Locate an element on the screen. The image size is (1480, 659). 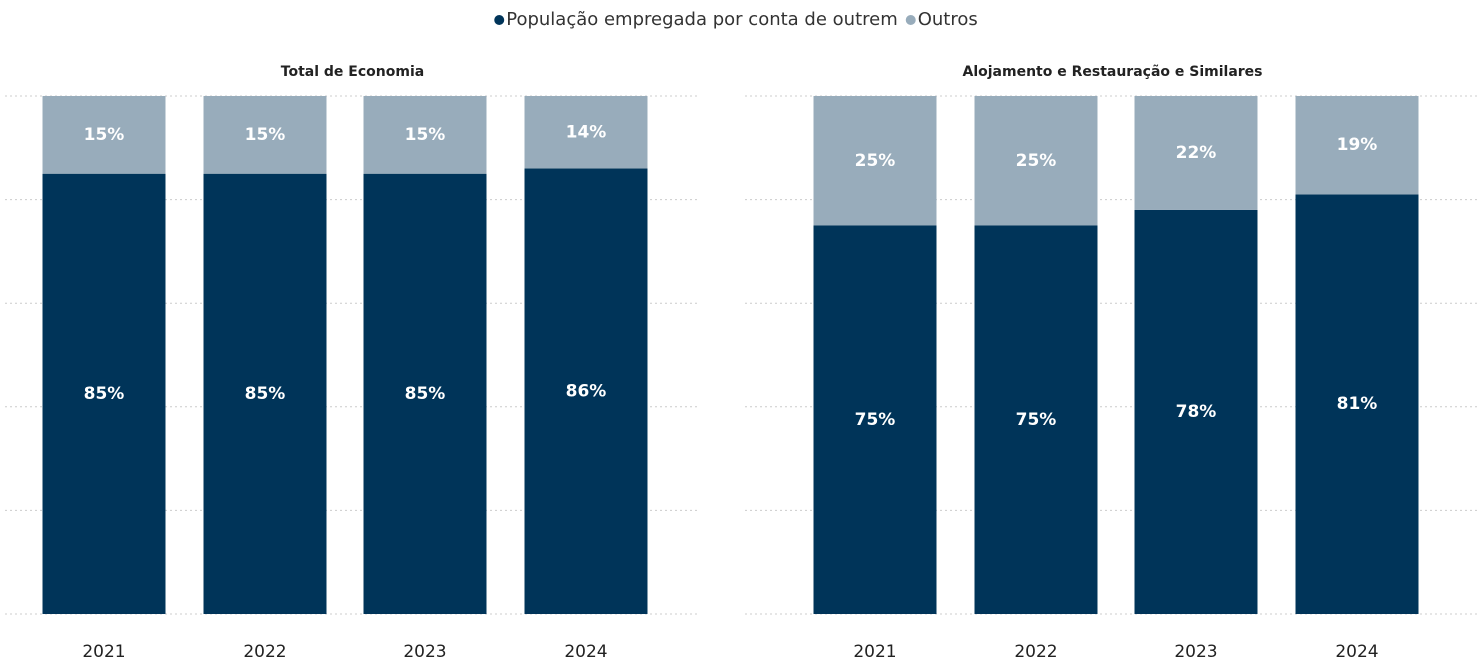
chart-title: Total de Economia is located at coordinates (352, 72).